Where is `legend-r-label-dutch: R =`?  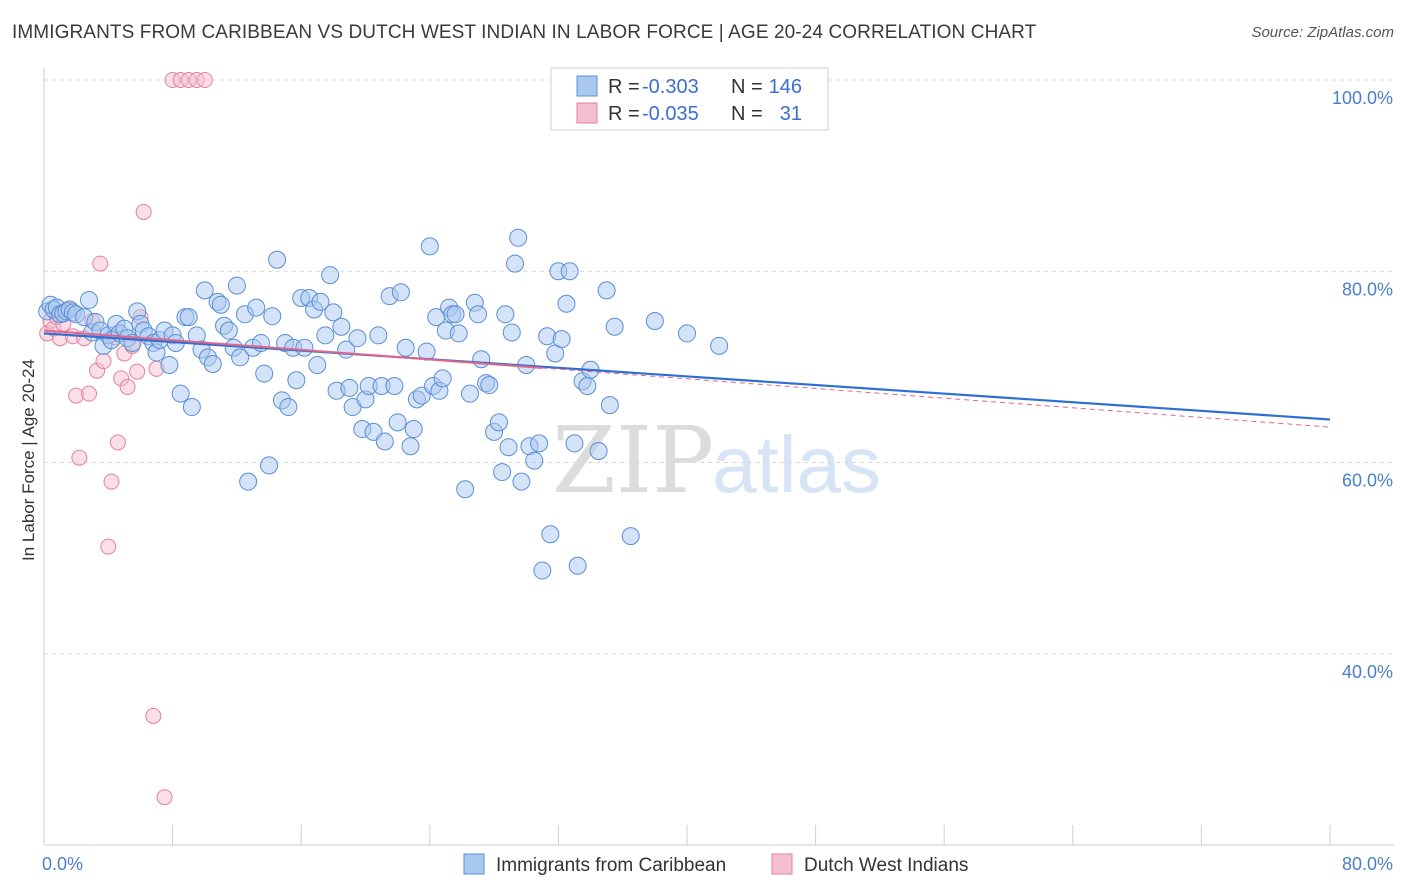
legend-r-label-dutch: R = is located at coordinates (624, 114).